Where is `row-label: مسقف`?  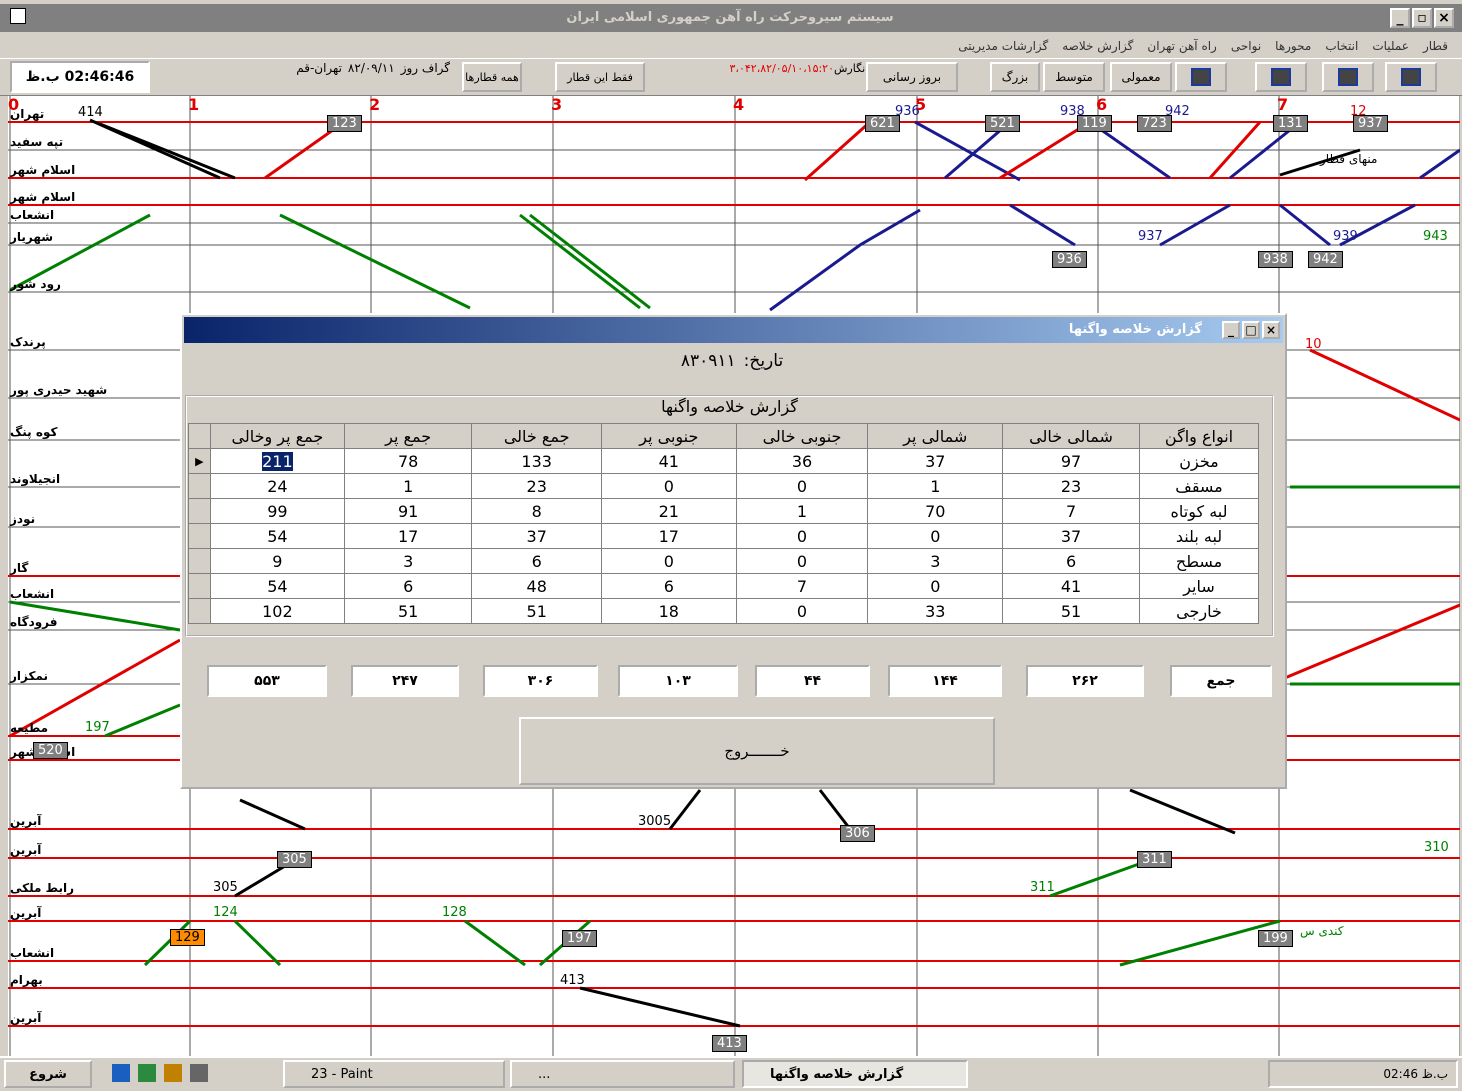 row-label: مسقف is located at coordinates (1199, 486).